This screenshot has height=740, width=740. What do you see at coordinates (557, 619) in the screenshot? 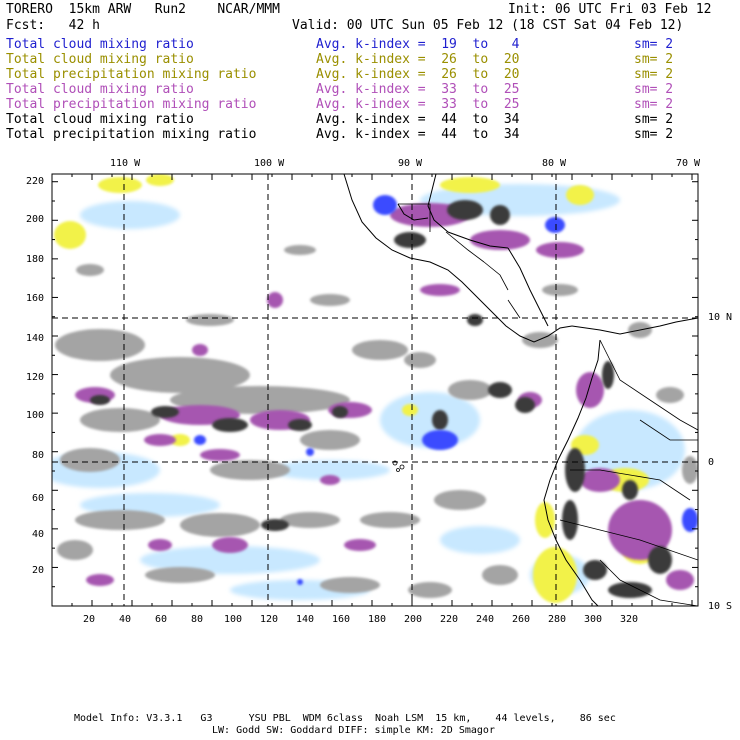
I see `x-tick-label: 280` at bounding box center [557, 619].